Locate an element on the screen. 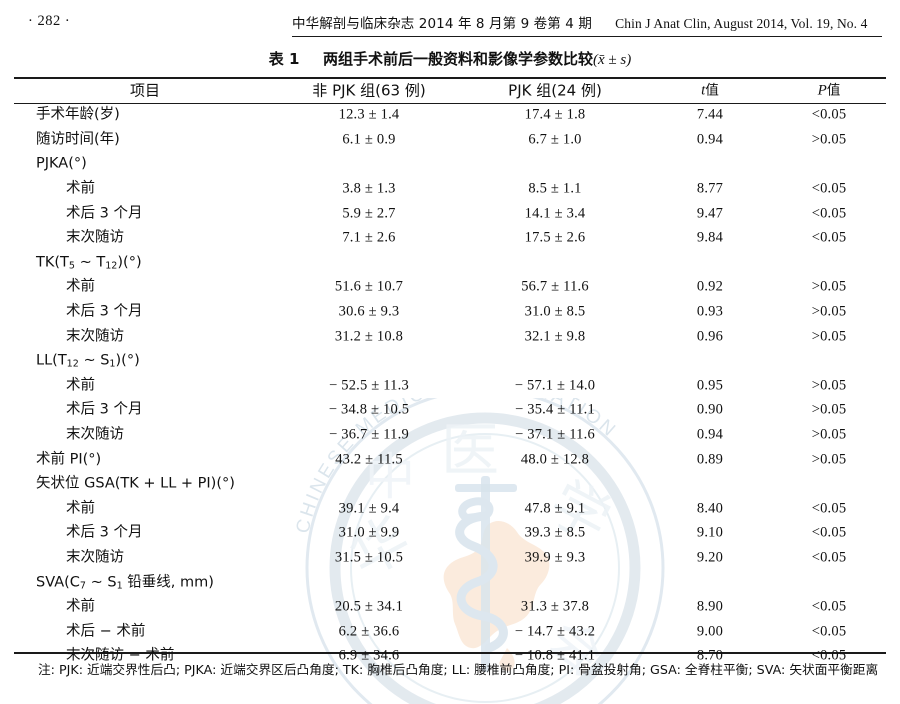 Image resolution: width=900 pixels, height=704 pixels. table-rule-middle is located at coordinates (450, 103).